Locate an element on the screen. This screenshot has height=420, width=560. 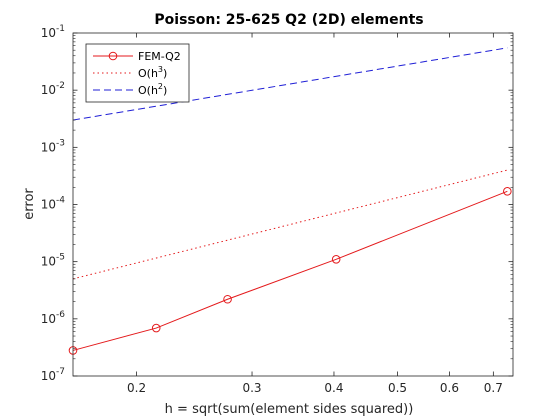
x-axis-label: h = sqrt(sum(element sides squared)) is located at coordinates (289, 409).